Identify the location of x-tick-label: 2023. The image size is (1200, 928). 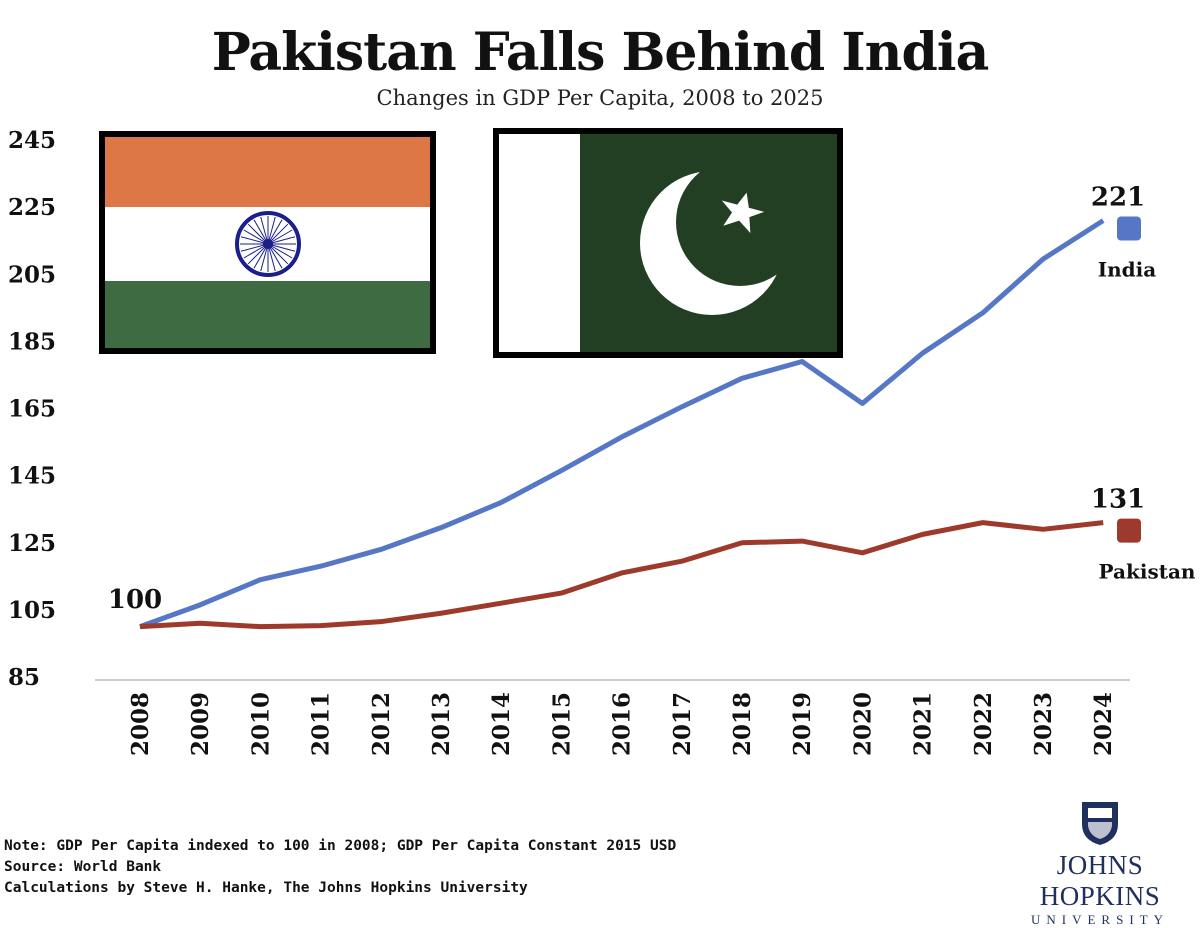
(1043, 724).